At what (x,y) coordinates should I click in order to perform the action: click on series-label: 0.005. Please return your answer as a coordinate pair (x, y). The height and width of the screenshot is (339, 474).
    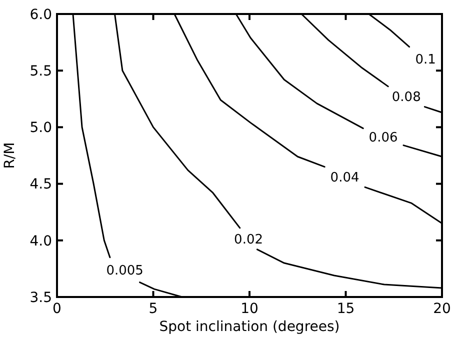
    Looking at the image, I should click on (125, 270).